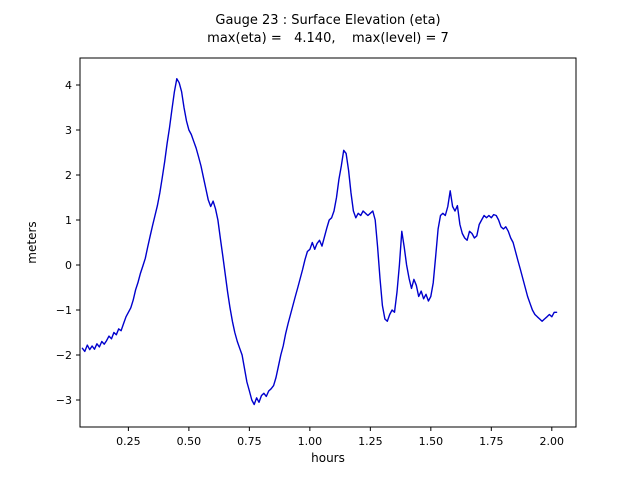 Image resolution: width=640 pixels, height=484 pixels. Describe the element at coordinates (491, 441) in the screenshot. I see `x-tick-label: 1.75` at that location.